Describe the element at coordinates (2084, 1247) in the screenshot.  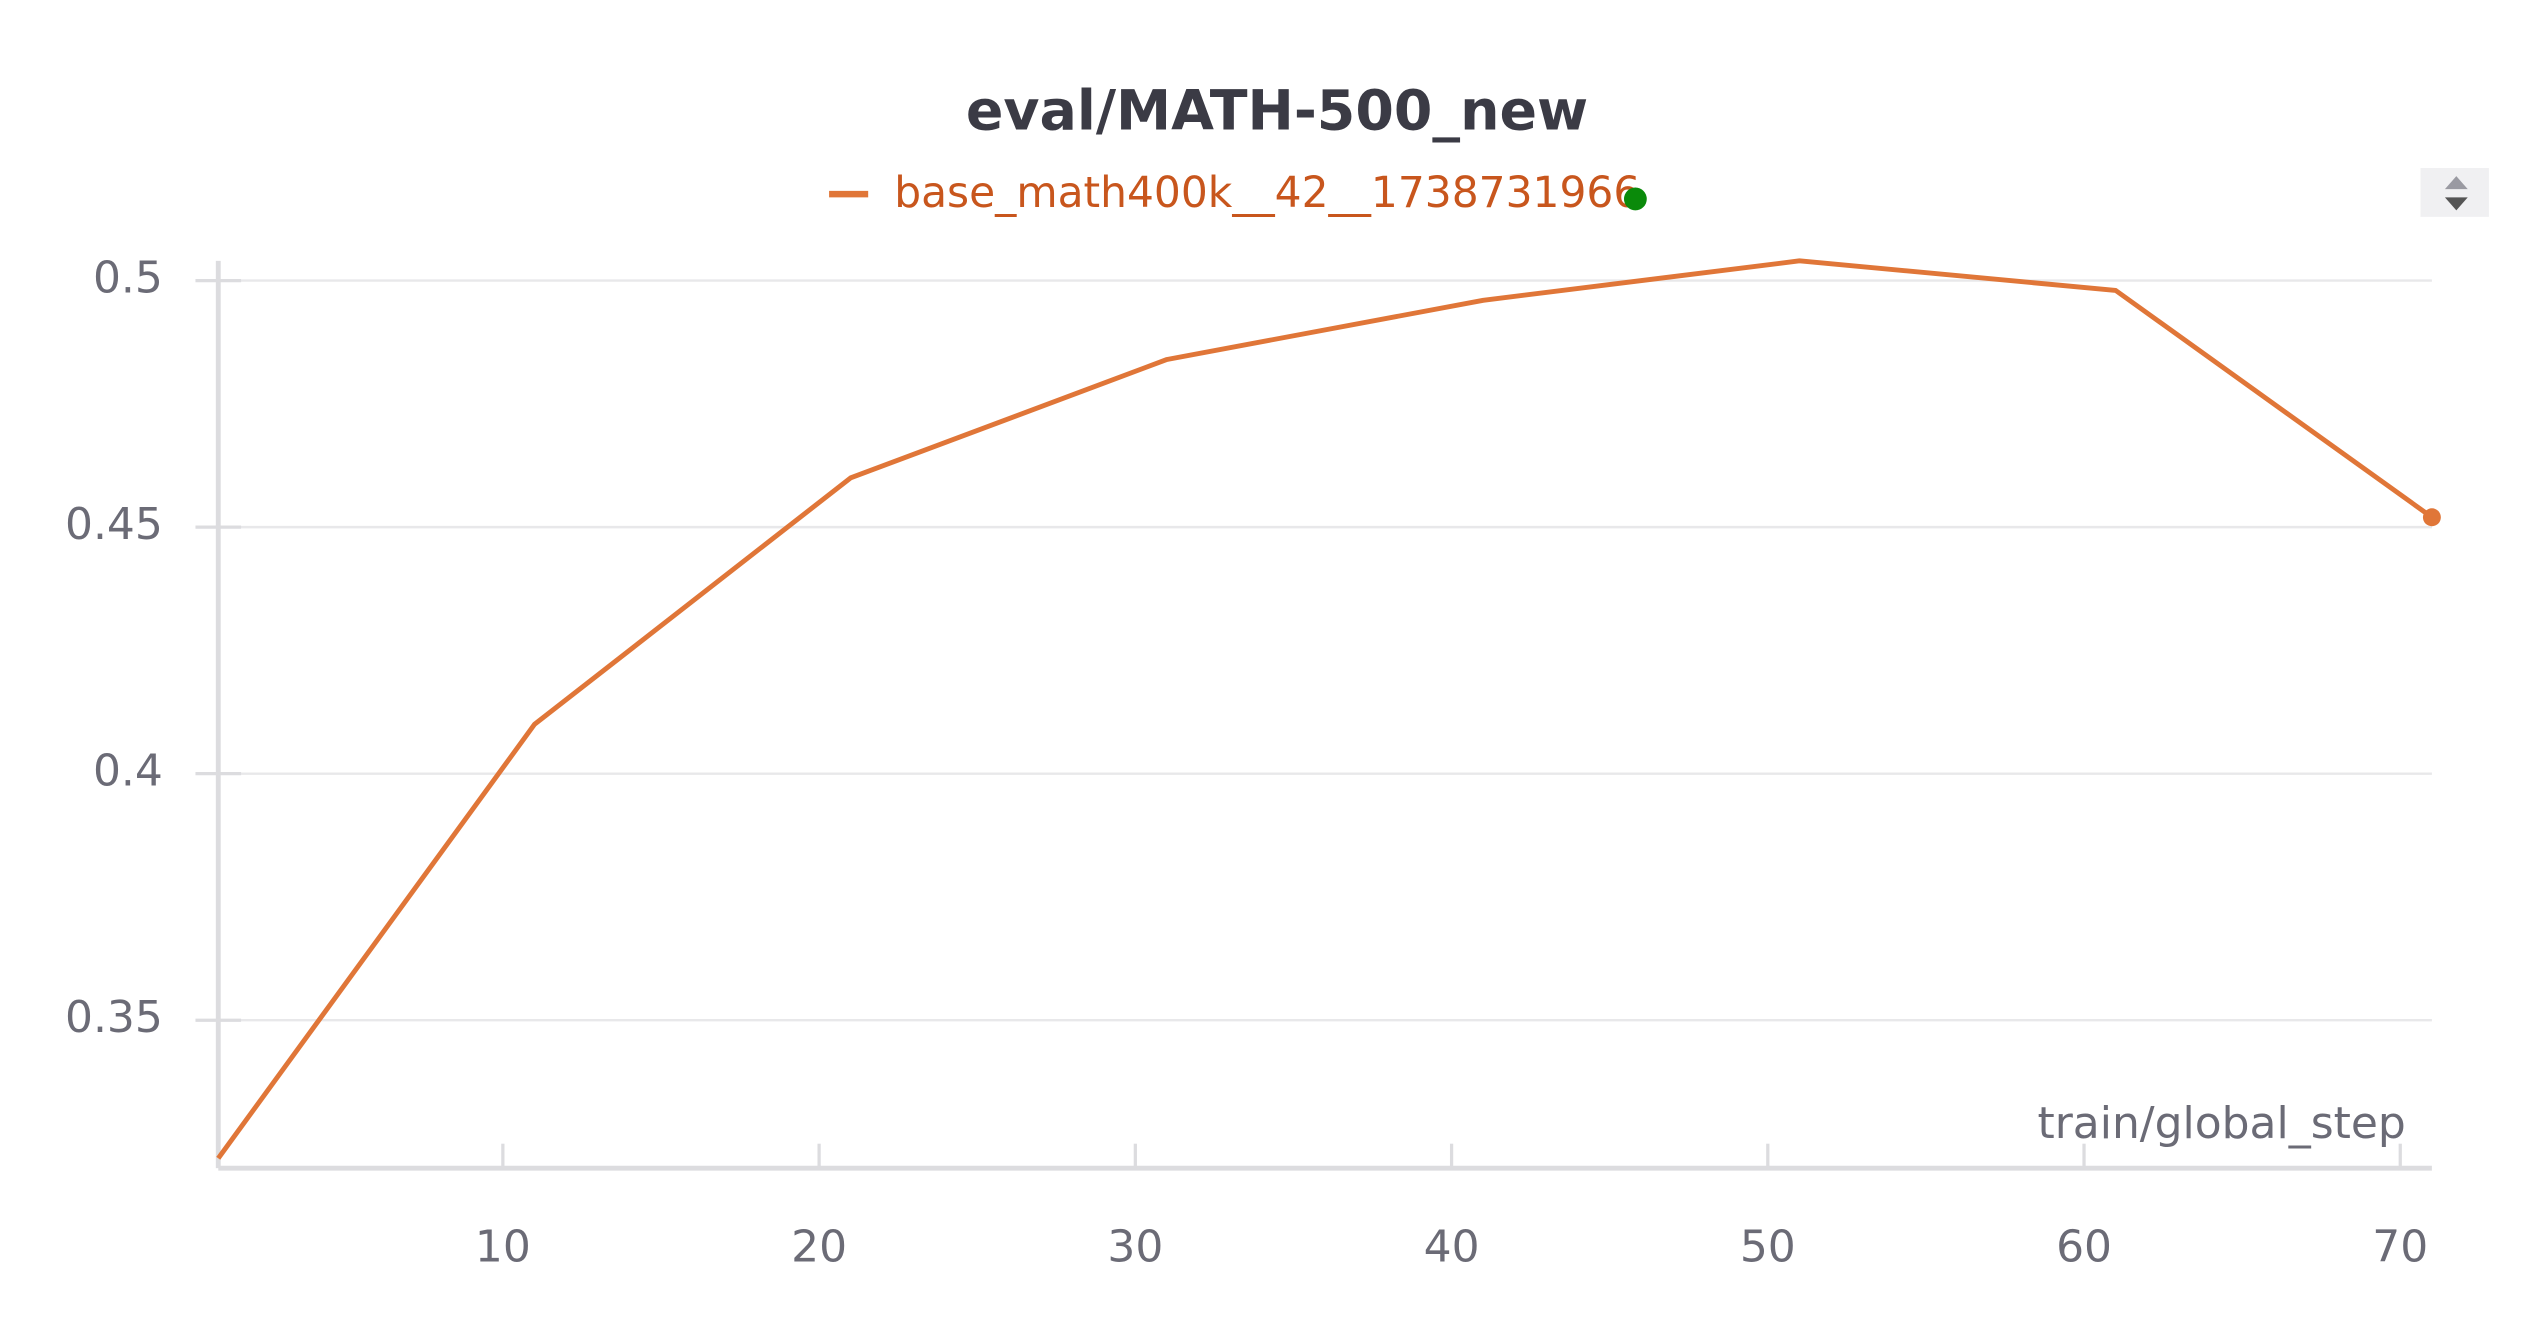
I see `x-tick-label: 60` at that location.